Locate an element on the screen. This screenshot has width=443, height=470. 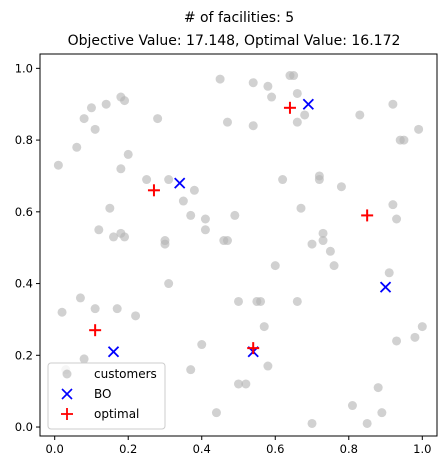
legend-bo-label: BO is located at coordinates (102, 394).